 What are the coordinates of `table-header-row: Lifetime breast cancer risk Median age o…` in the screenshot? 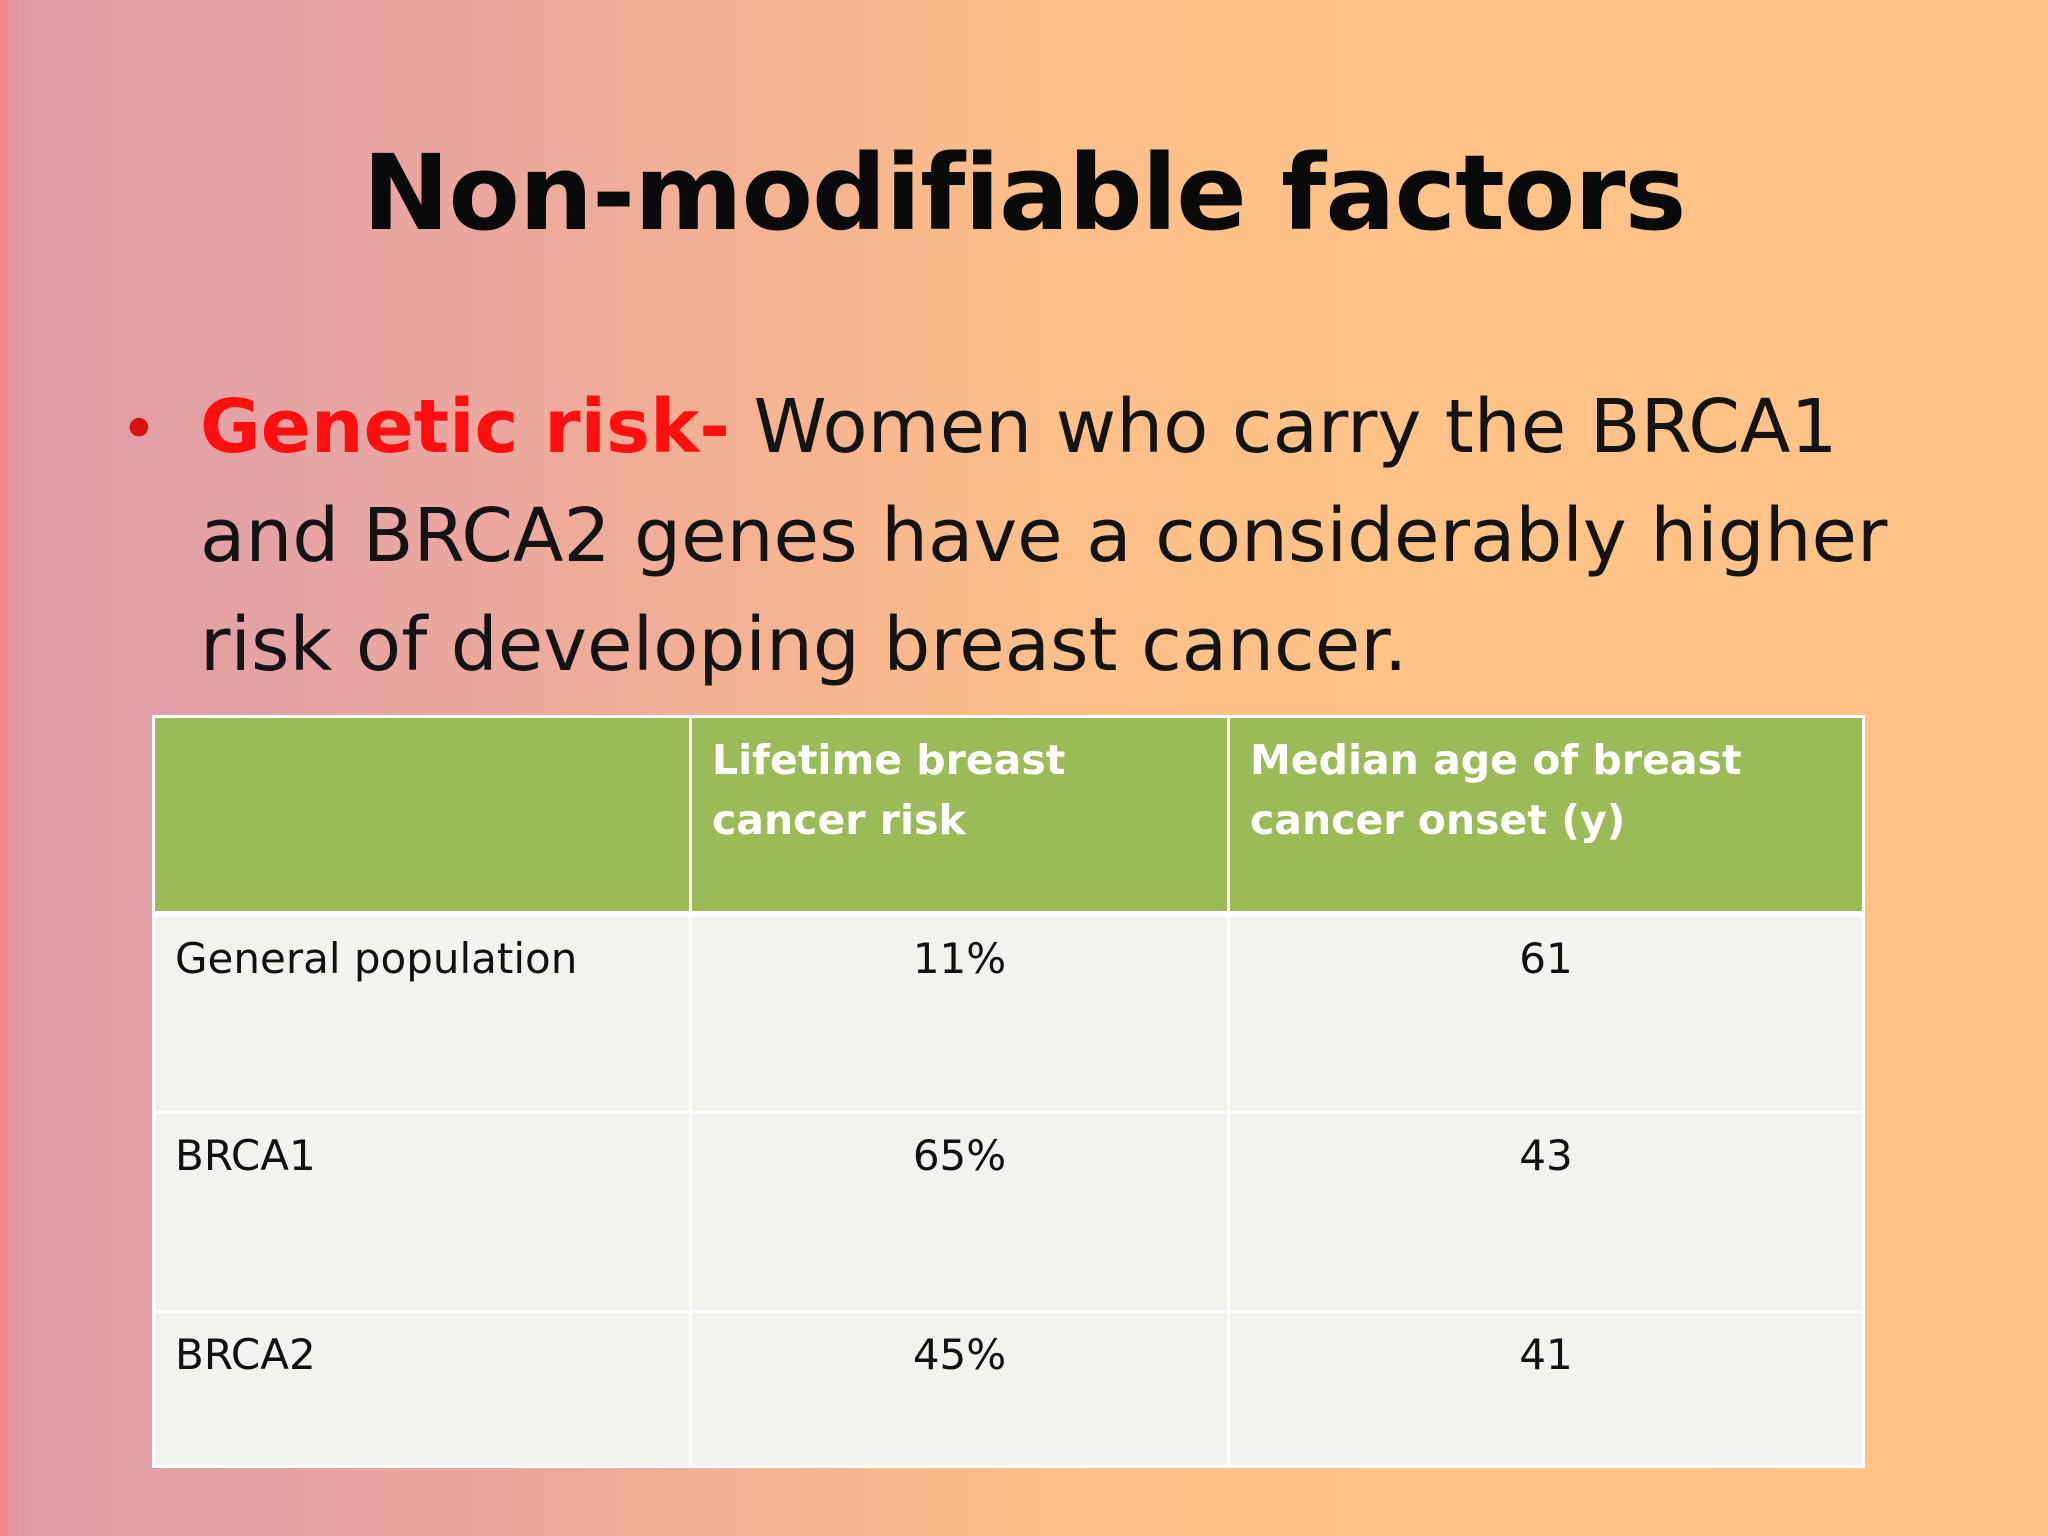 It's located at (1008, 816).